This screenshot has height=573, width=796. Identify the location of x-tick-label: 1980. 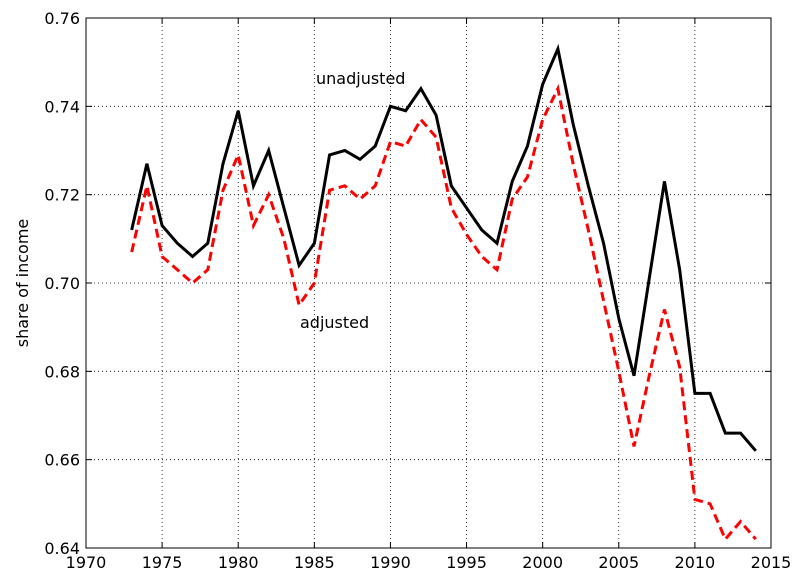
(238, 562).